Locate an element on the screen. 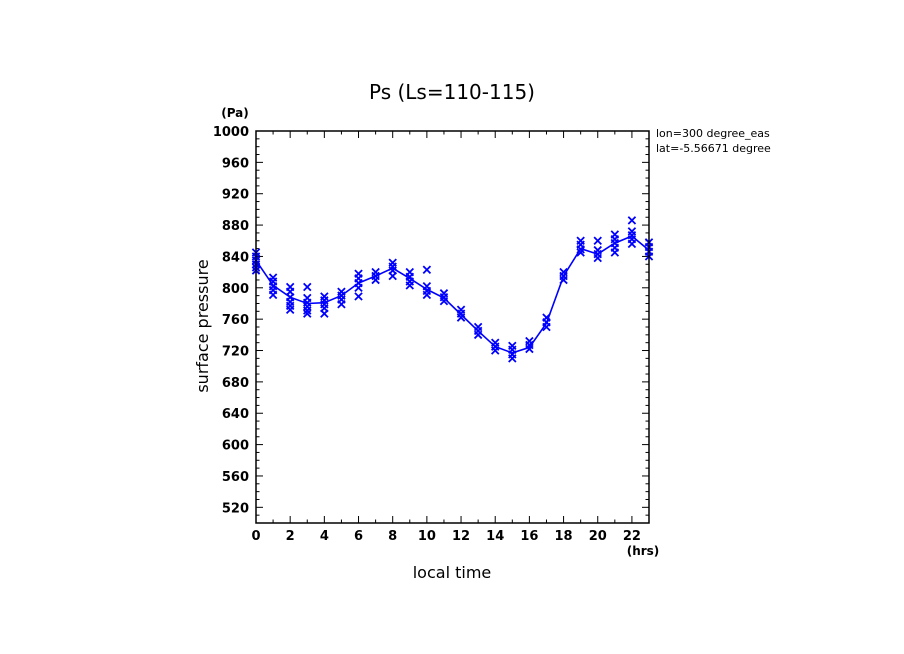 This screenshot has height=654, width=904. y-tick-label: 1000 is located at coordinates (231, 132).